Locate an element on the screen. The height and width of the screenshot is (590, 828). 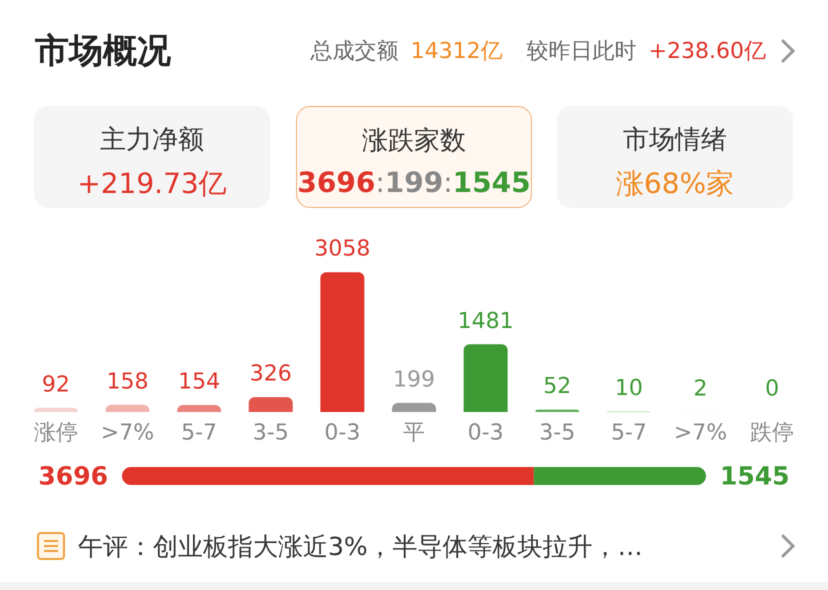
text: 14312亿 is located at coordinates (456, 51).